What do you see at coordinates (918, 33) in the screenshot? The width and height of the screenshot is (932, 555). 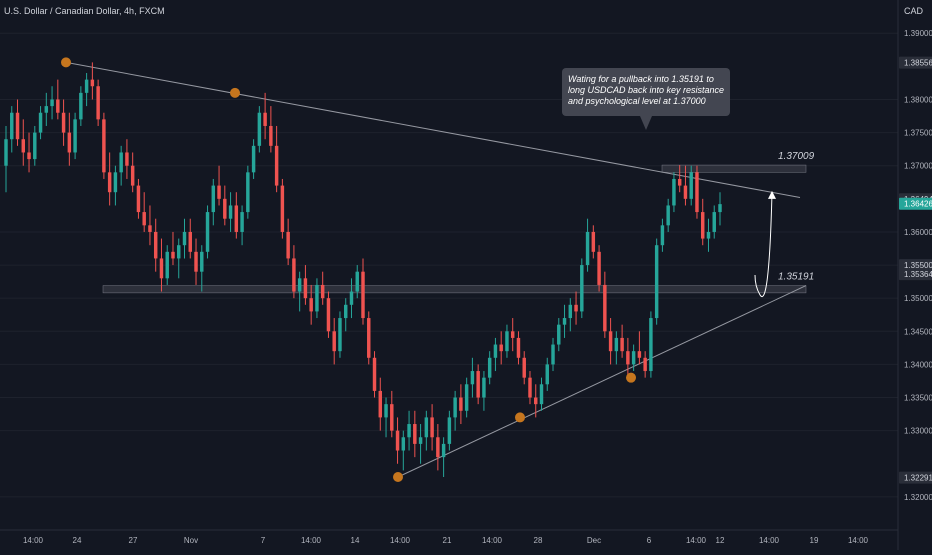 I see `y-tick-label: 1.39000` at bounding box center [918, 33].